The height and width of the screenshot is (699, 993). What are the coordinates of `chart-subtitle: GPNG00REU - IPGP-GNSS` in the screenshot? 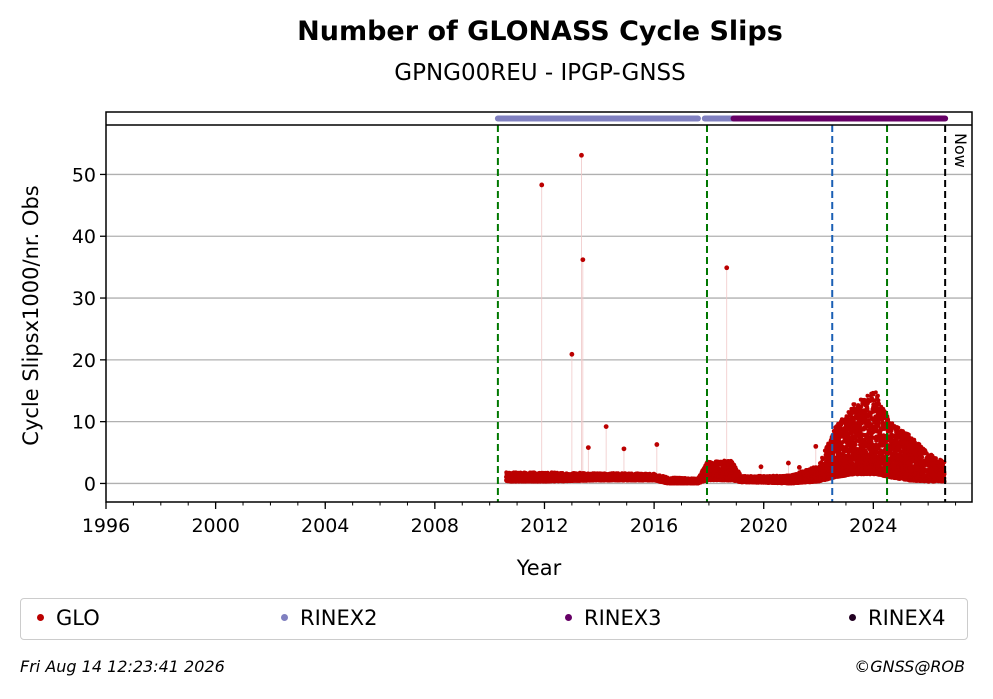 It's located at (540, 73).